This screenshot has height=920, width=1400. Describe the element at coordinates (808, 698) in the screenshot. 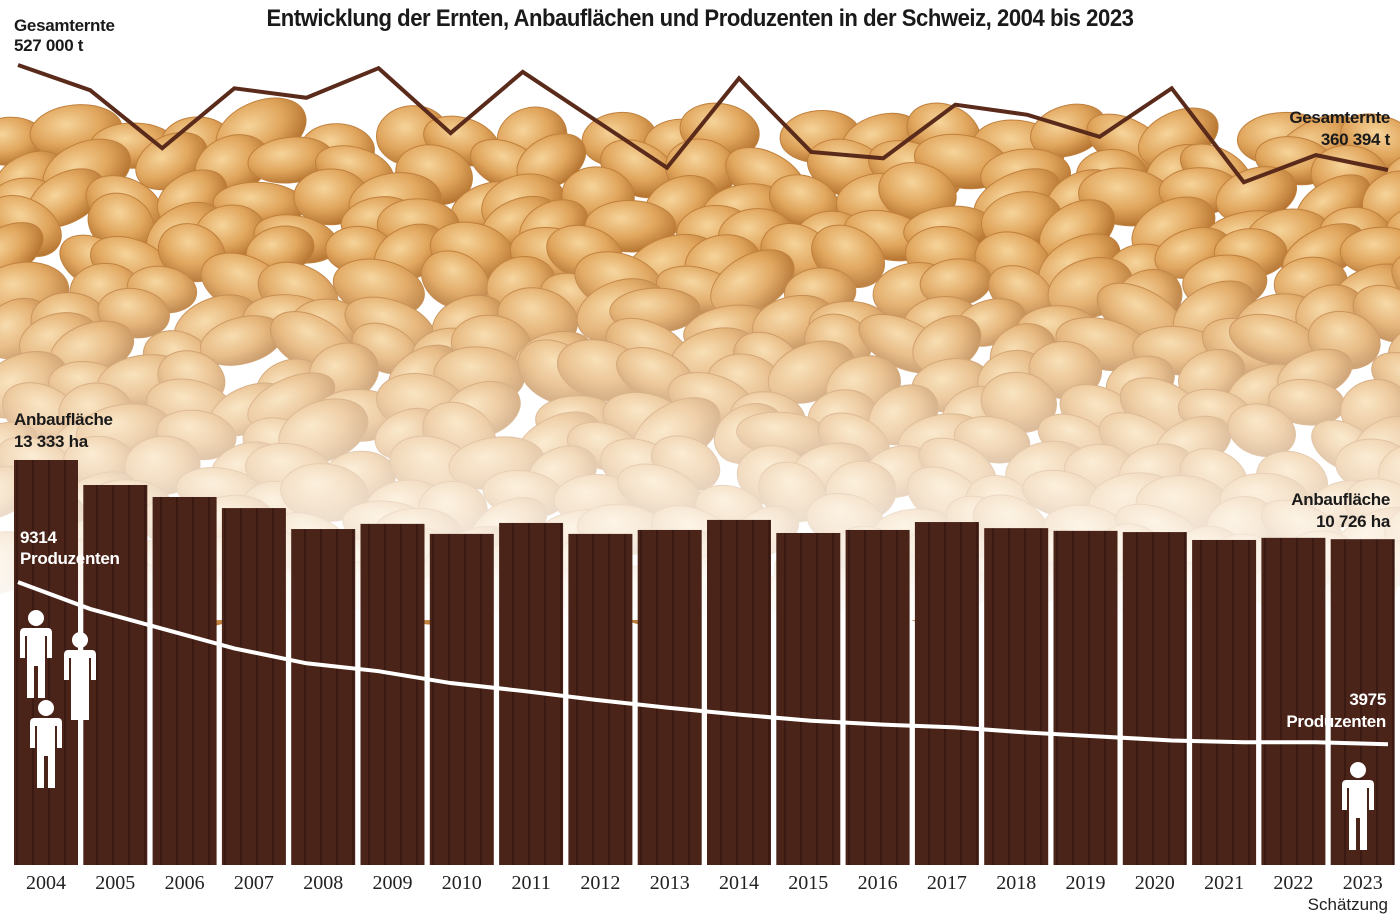

I see `bar-2015` at that location.